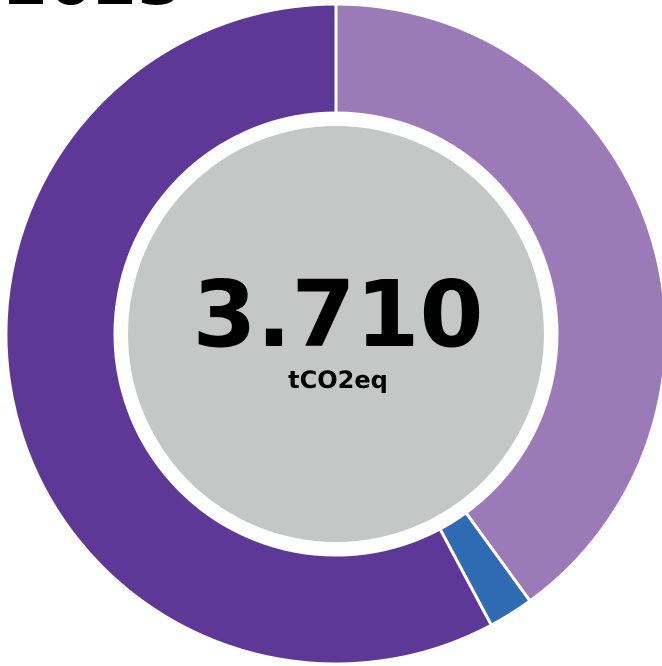 The height and width of the screenshot is (666, 662). What do you see at coordinates (93, 10) in the screenshot?
I see `chart-title: 2023` at bounding box center [93, 10].